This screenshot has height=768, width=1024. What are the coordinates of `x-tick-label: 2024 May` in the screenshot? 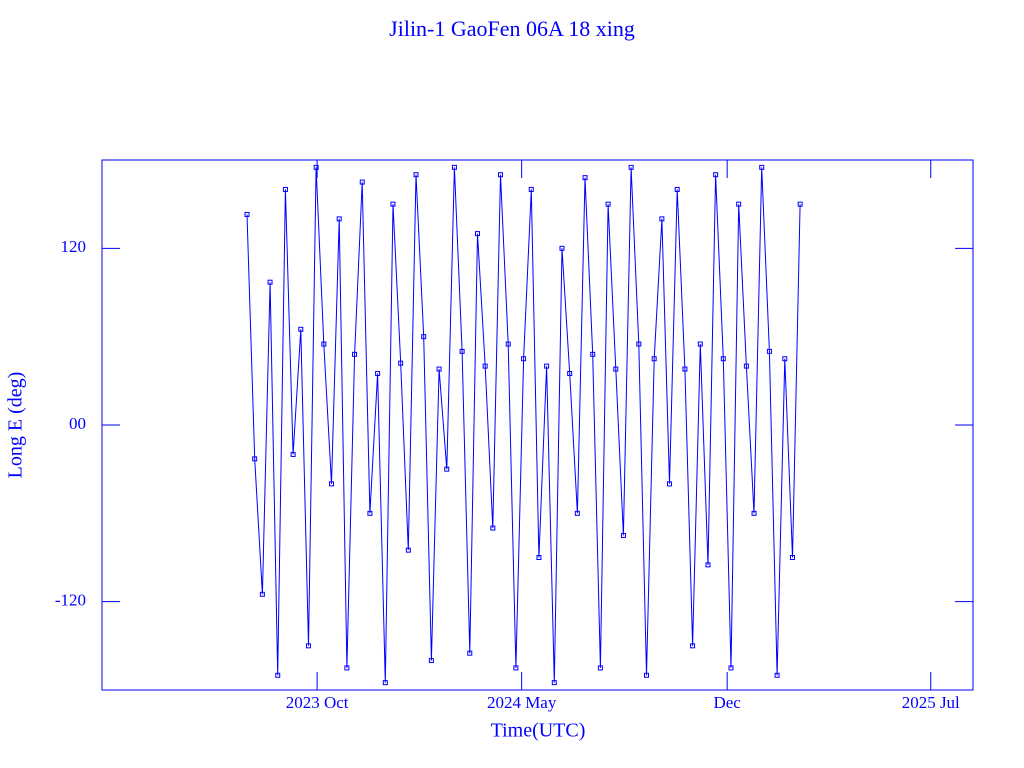 It's located at (522, 702).